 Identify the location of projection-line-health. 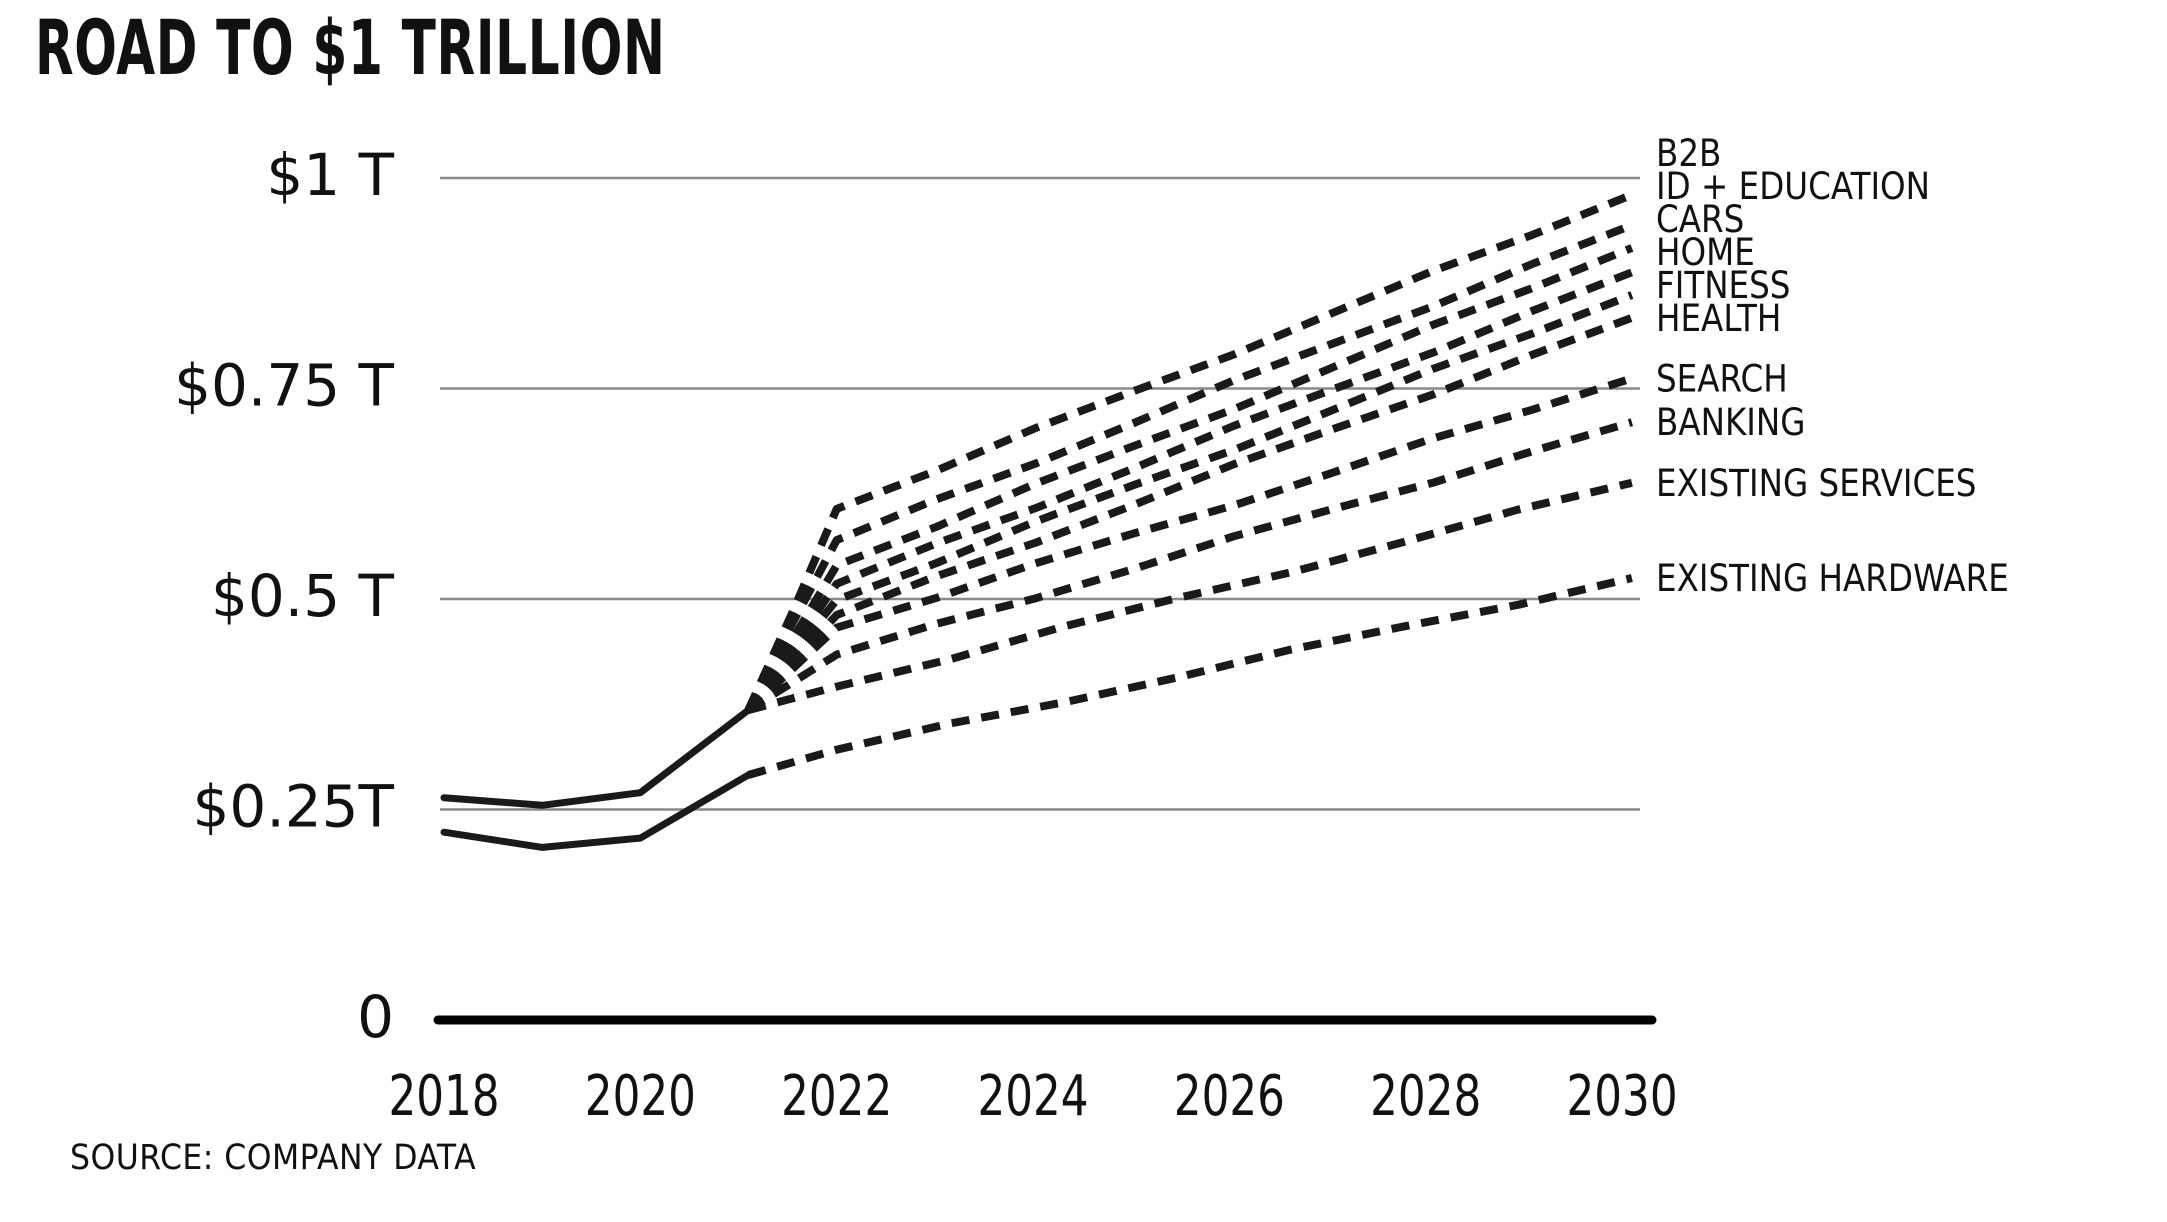
(1189, 513).